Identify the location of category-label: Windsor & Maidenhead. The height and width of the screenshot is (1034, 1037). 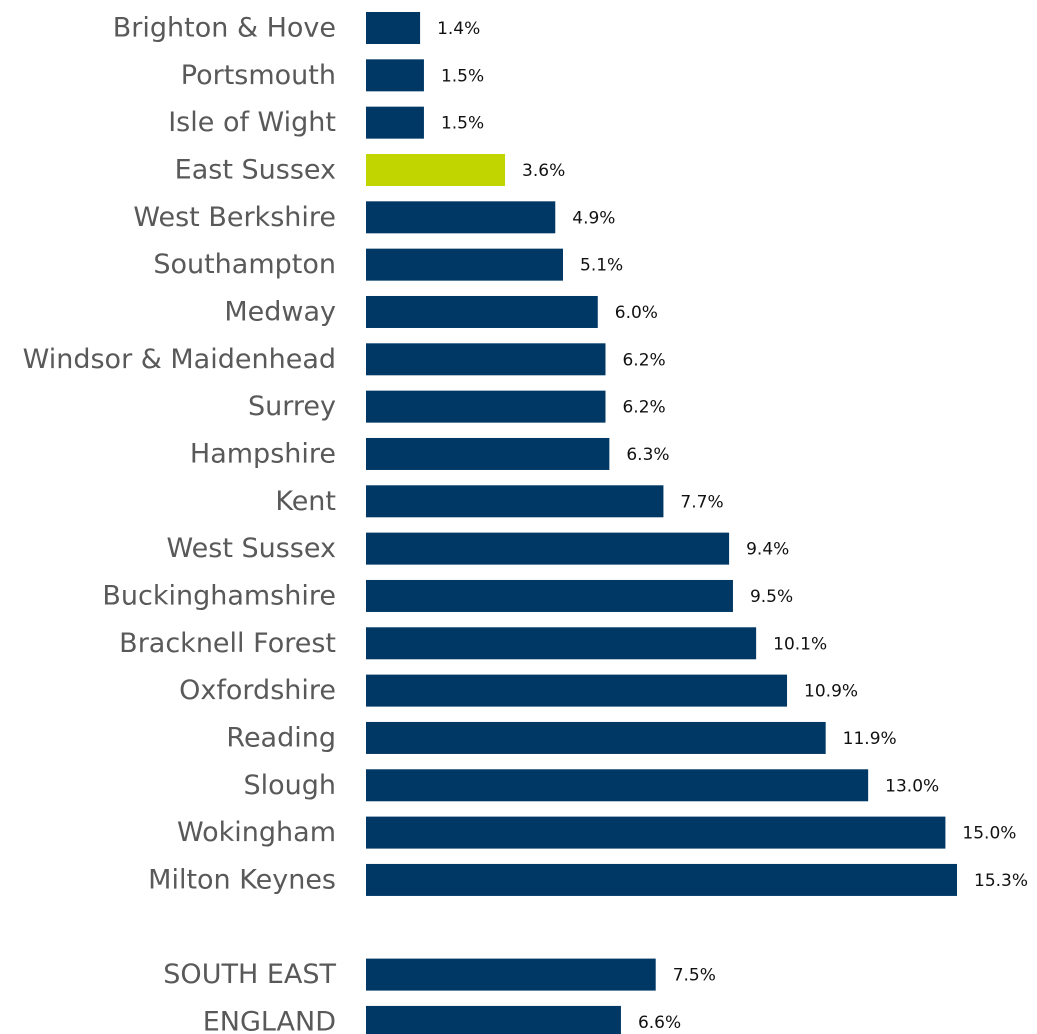
(179, 359).